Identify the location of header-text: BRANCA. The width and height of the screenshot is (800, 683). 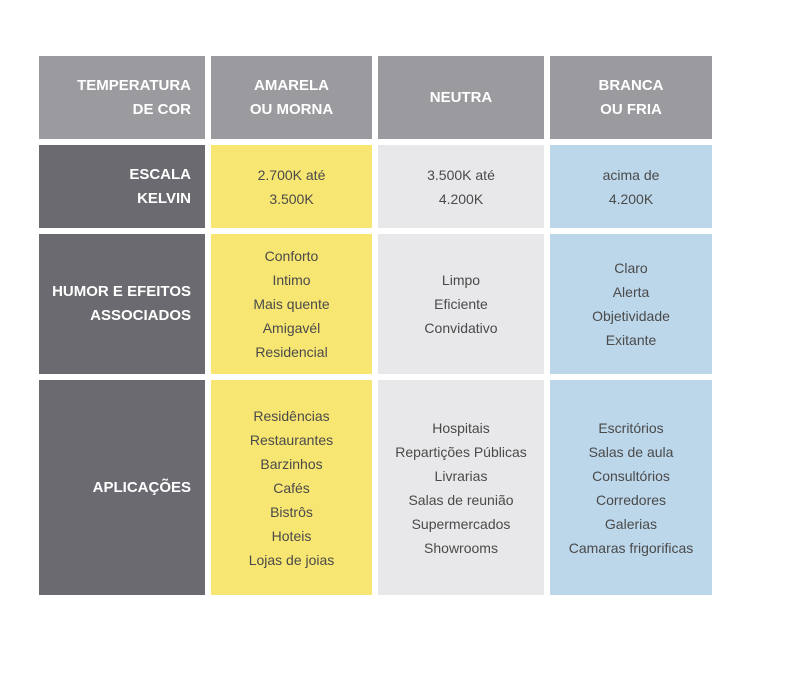
(631, 85).